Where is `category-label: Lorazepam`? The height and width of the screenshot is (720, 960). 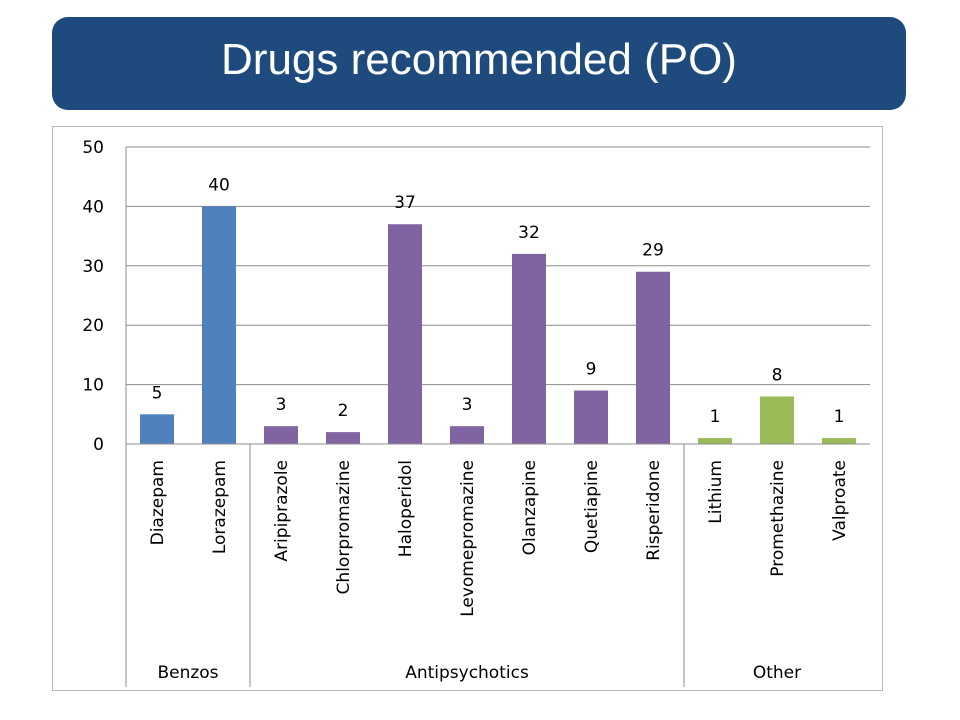 category-label: Lorazepam is located at coordinates (220, 507).